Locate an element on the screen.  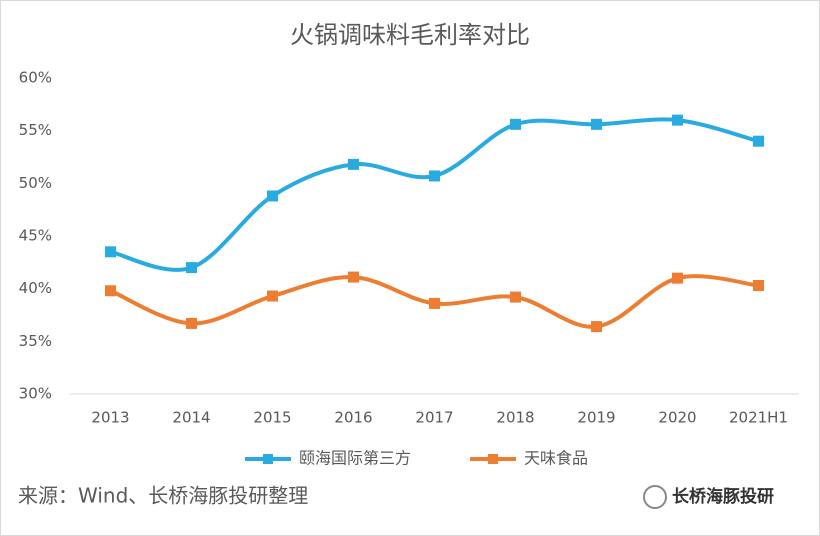
legend-label: 天味食品 is located at coordinates (556, 458).